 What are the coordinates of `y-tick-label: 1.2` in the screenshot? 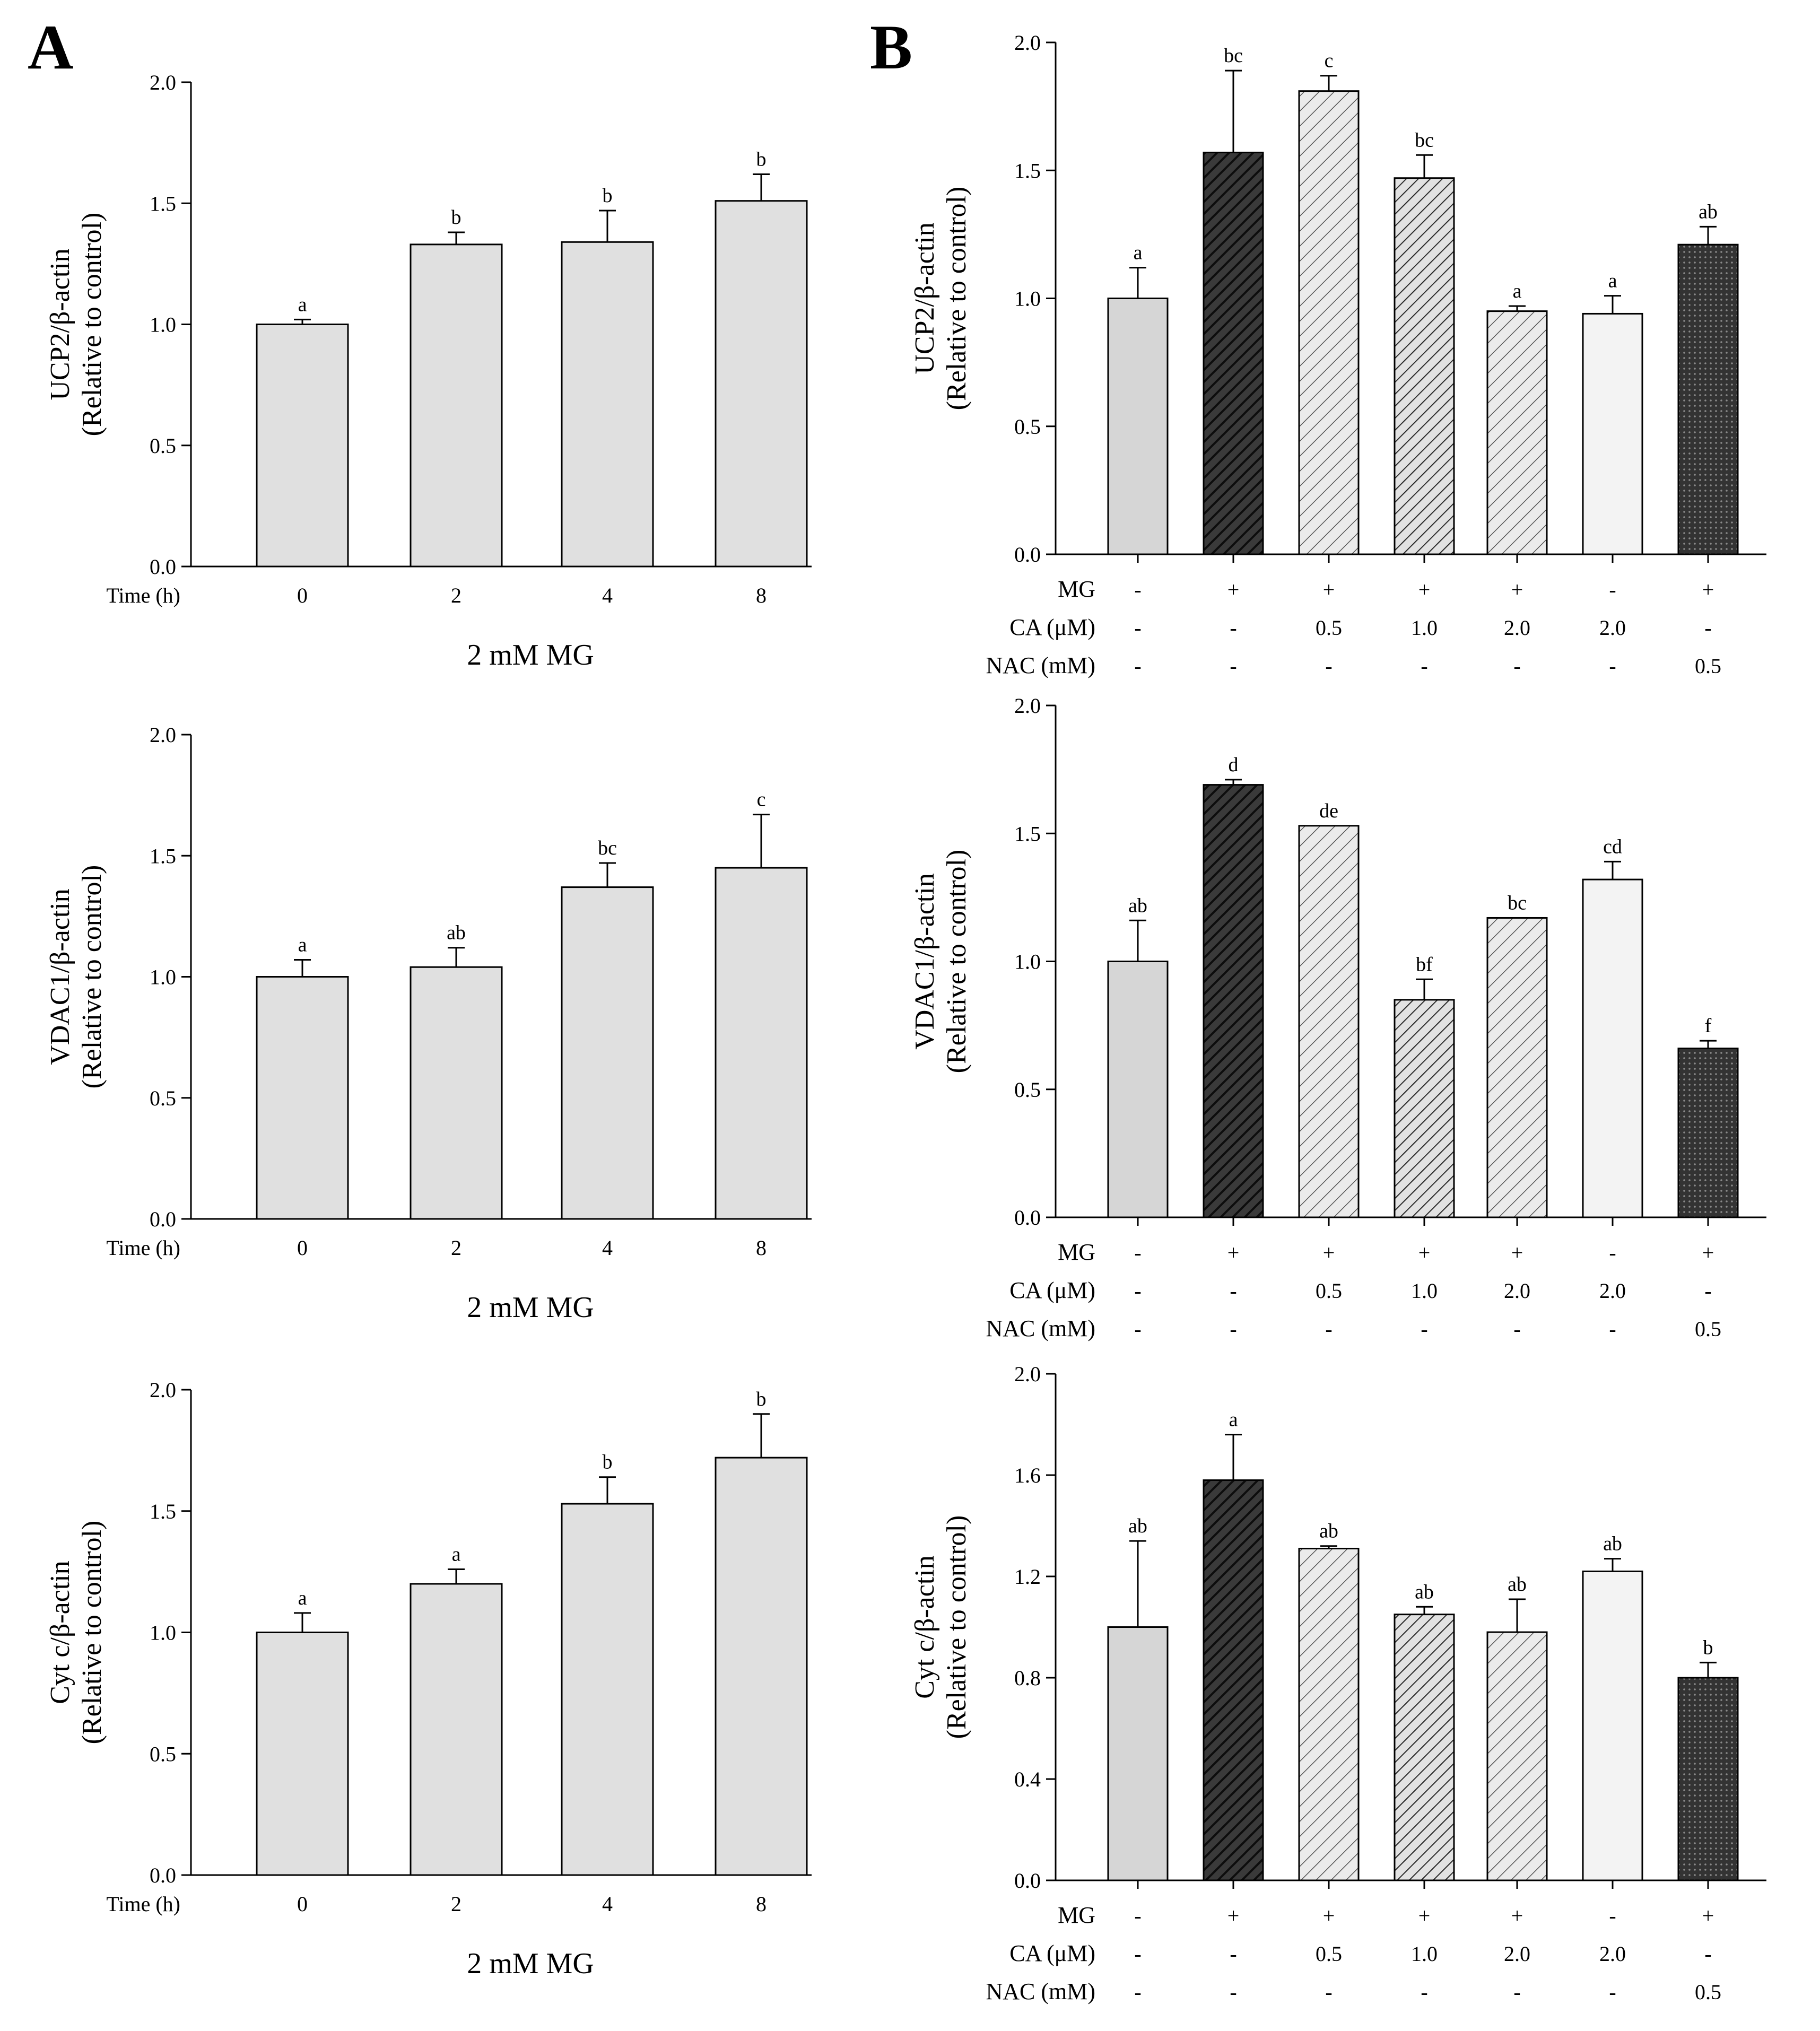 It's located at (1027, 1577).